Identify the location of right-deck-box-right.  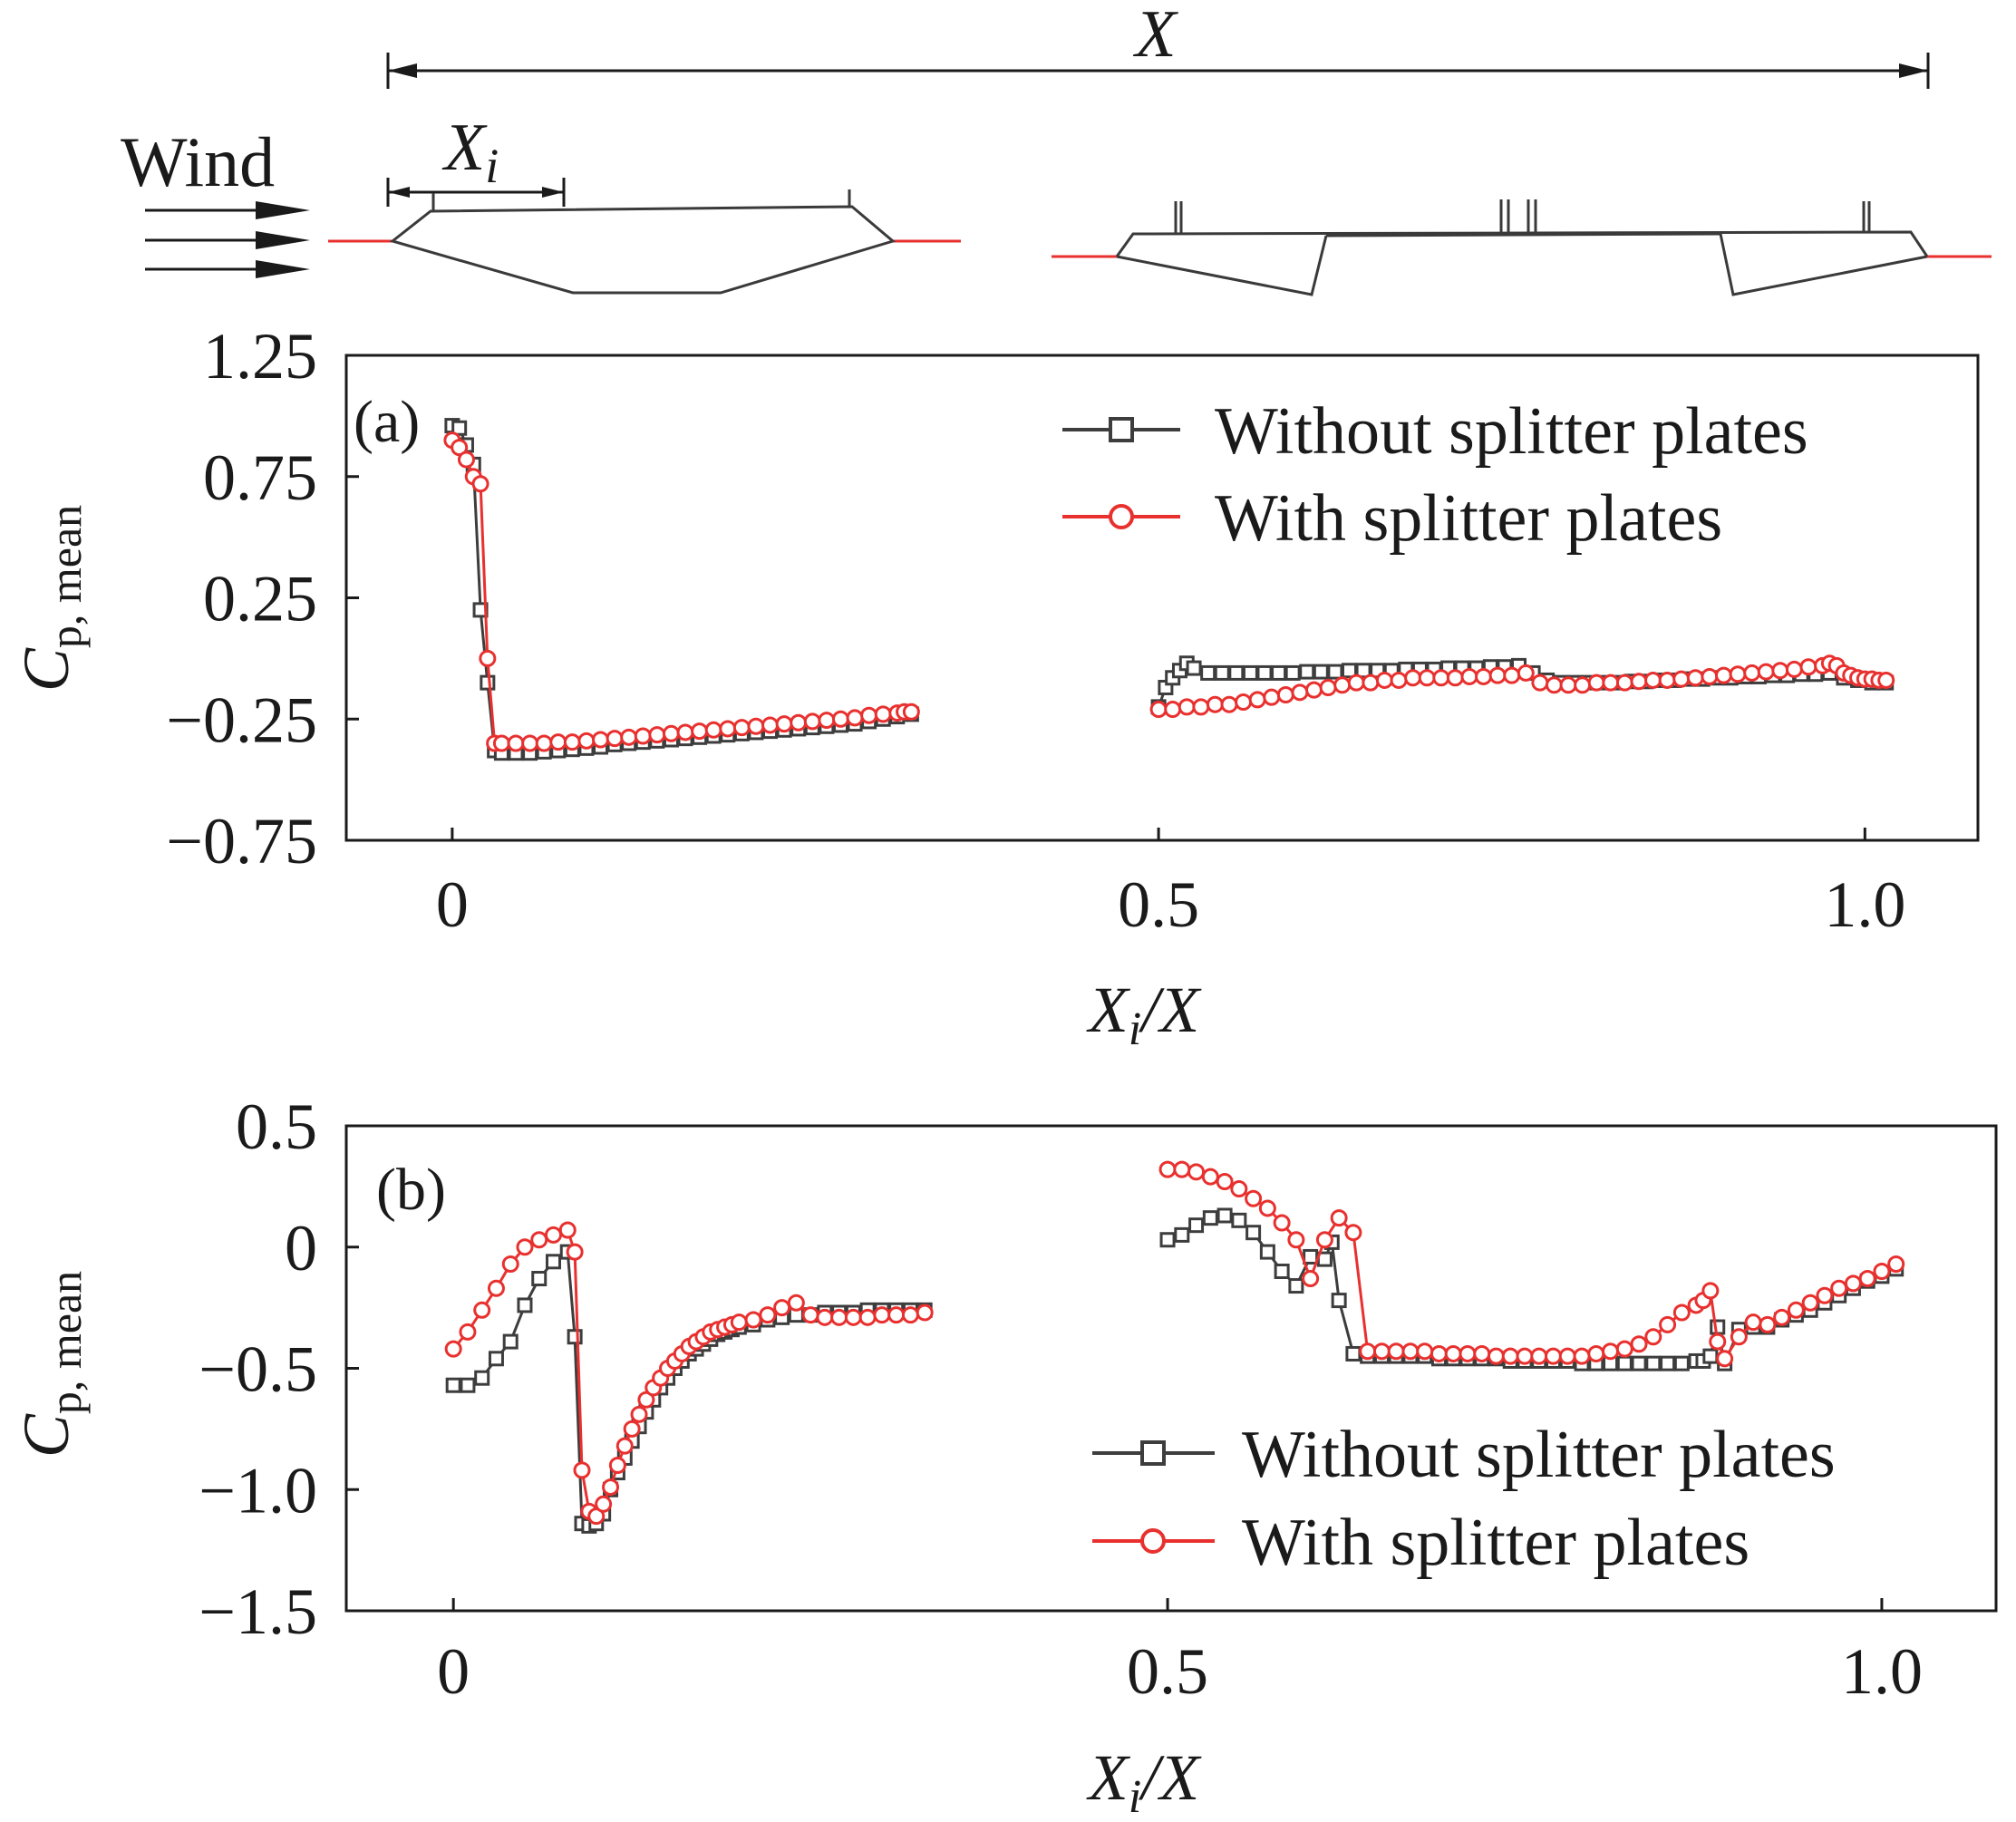
(1824, 264).